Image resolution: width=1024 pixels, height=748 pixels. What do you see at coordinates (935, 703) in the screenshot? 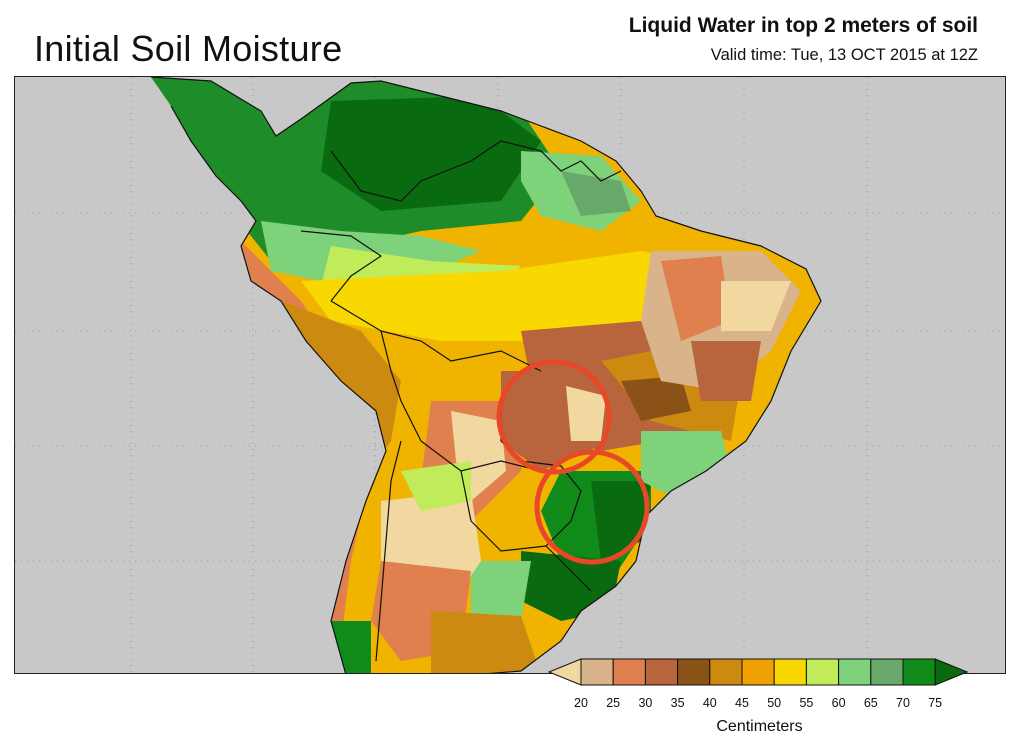
I see `legend-tick-label: 75` at bounding box center [935, 703].